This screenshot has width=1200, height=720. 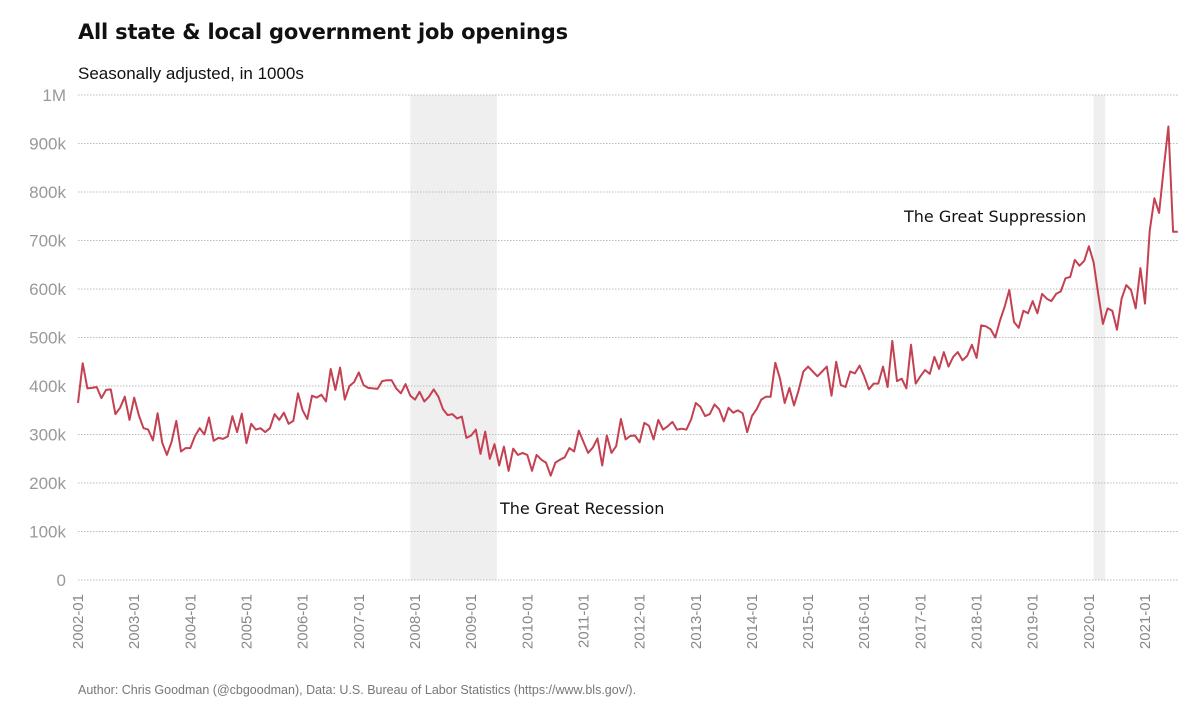 I want to click on x-tick-label: 2005-01, so click(x=246, y=621).